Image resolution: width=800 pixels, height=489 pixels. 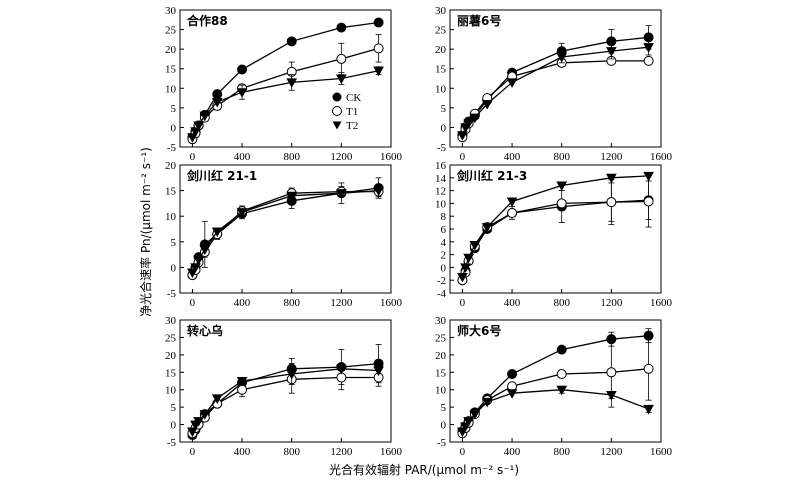 What do you see at coordinates (352, 126) in the screenshot?
I see `legend-label: T2` at bounding box center [352, 126].